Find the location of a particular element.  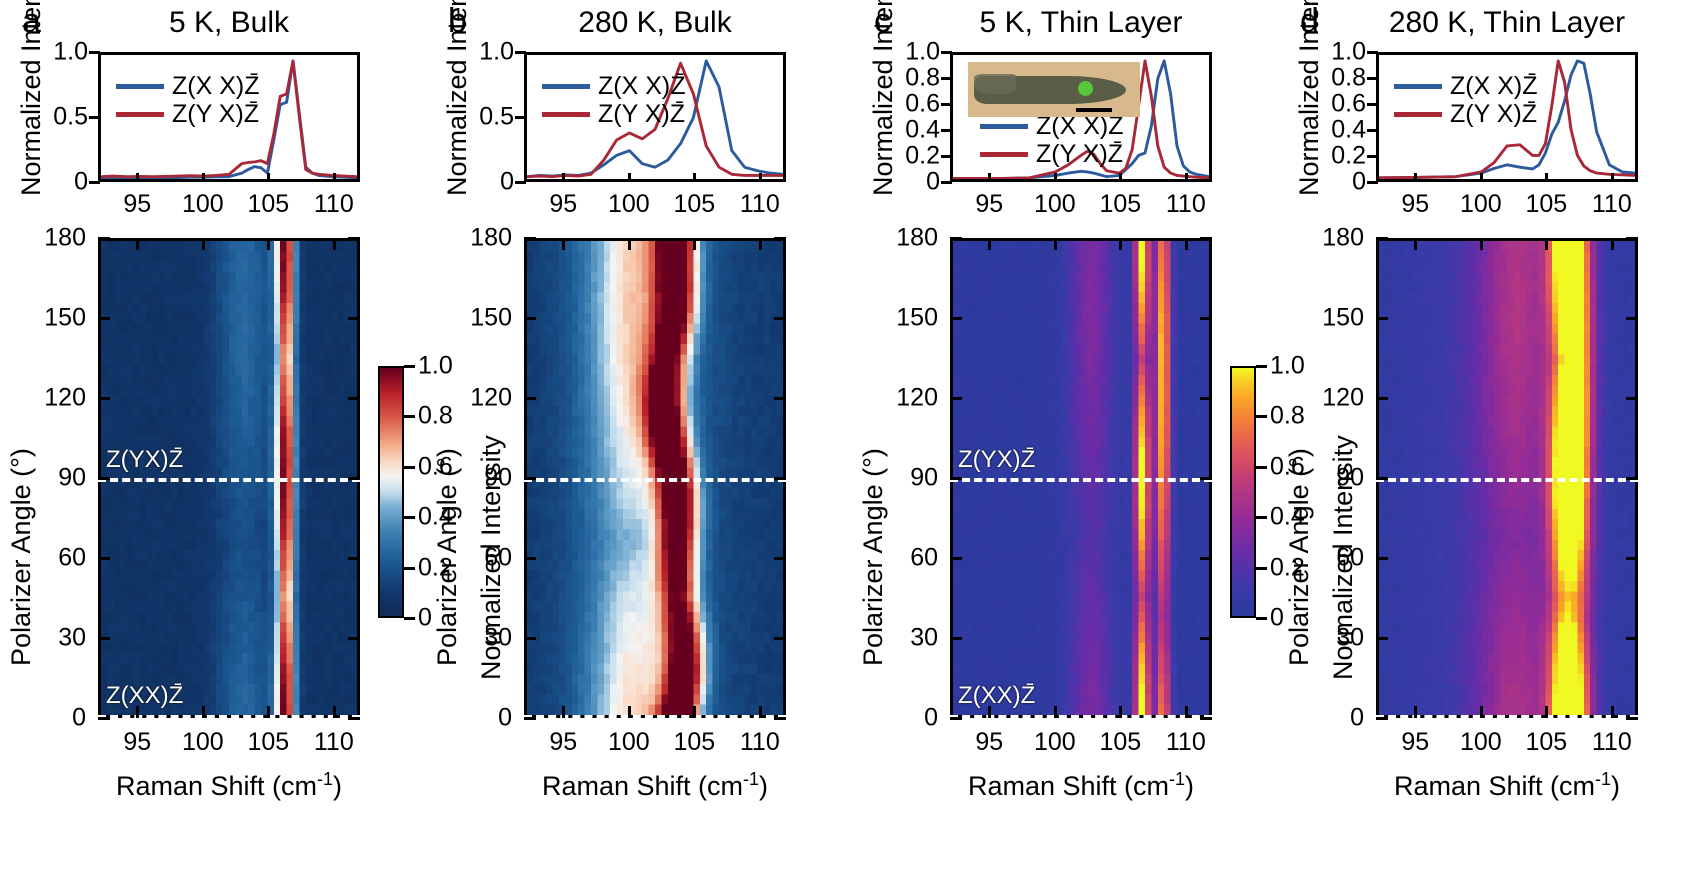

sample-inset-photo is located at coordinates (1054, 89).